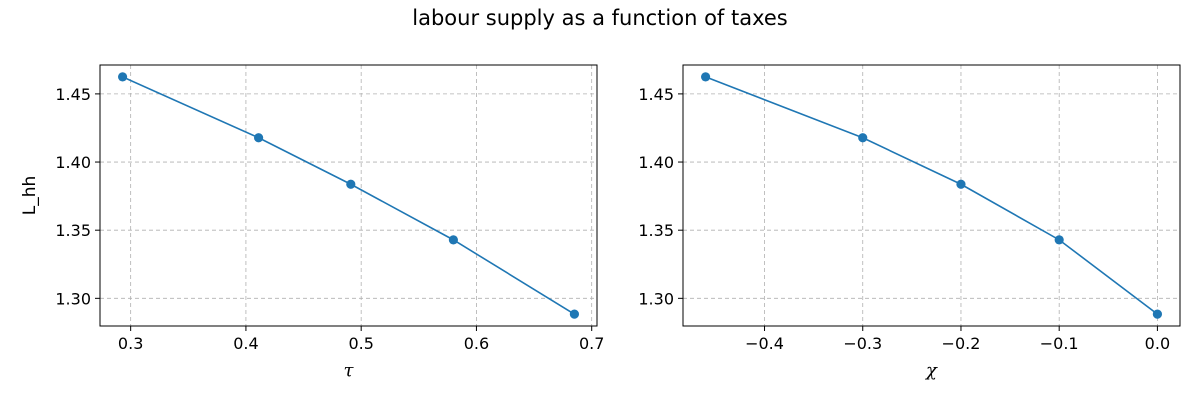 Image resolution: width=1200 pixels, height=400 pixels. Describe the element at coordinates (961, 343) in the screenshot. I see `chi-x-tick-label-2: −0.2` at that location.